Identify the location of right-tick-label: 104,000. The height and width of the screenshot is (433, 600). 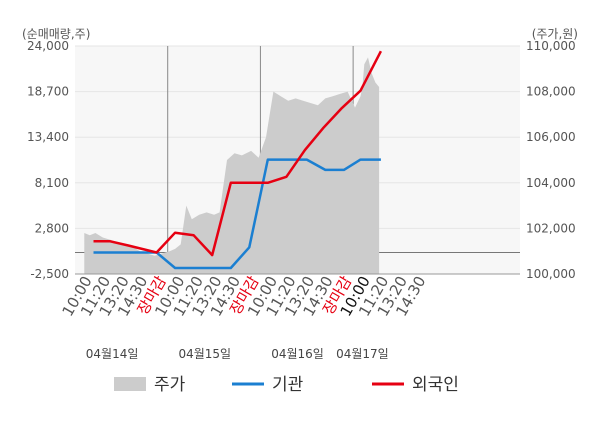
(551, 183).